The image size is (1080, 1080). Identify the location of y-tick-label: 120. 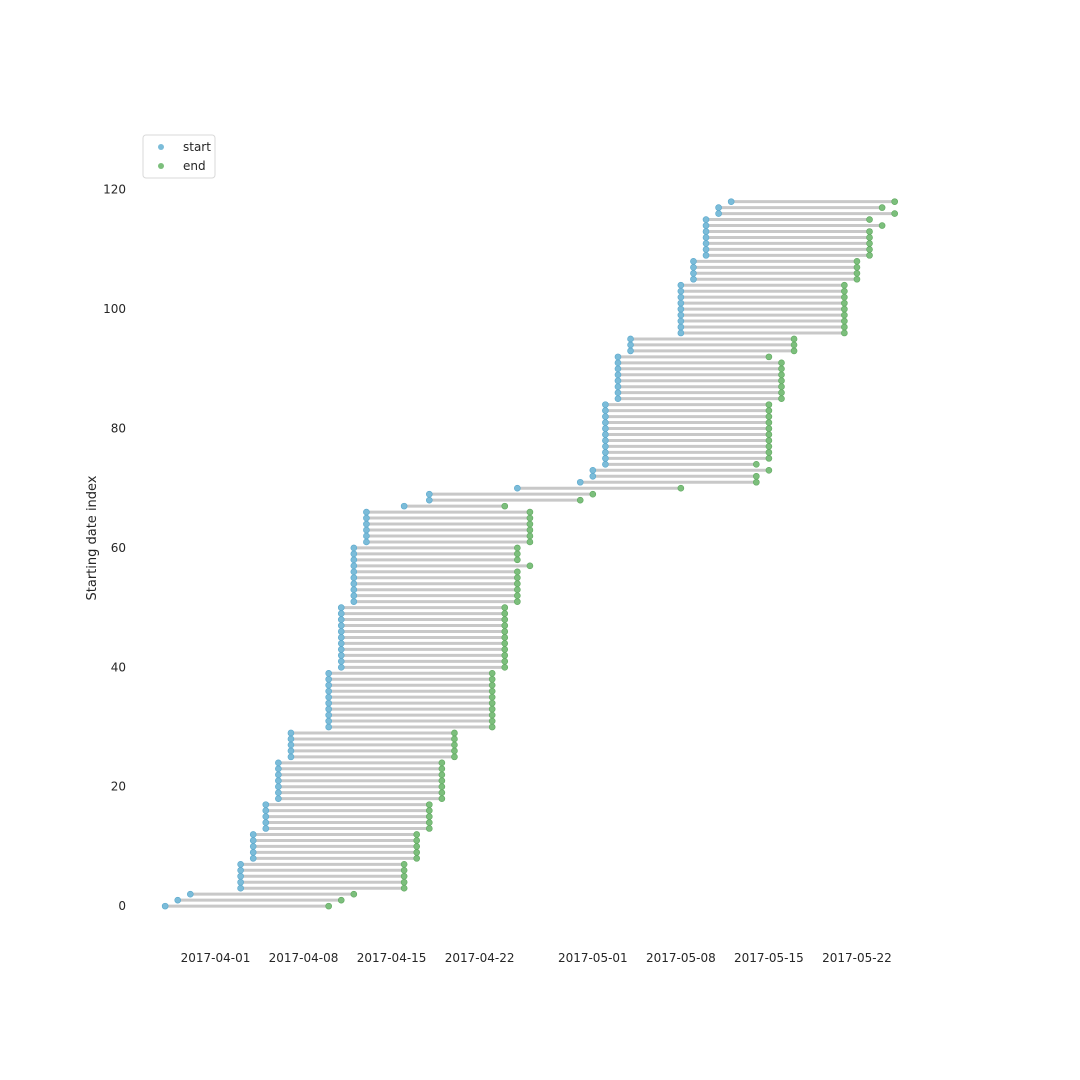
(114, 190).